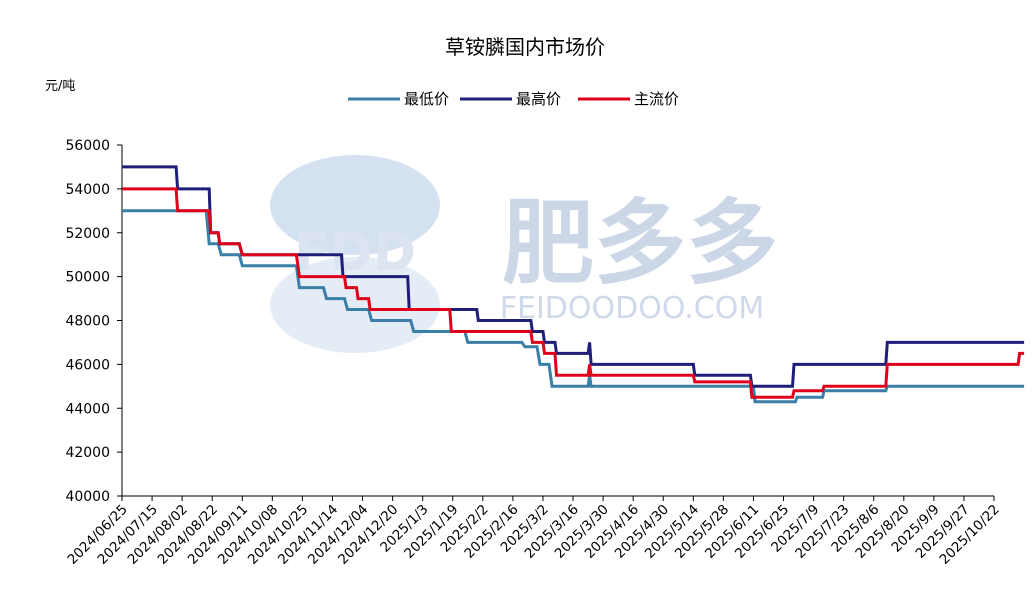  Describe the element at coordinates (640, 243) in the screenshot. I see `watermark-brand-cn: 肥多多` at that location.